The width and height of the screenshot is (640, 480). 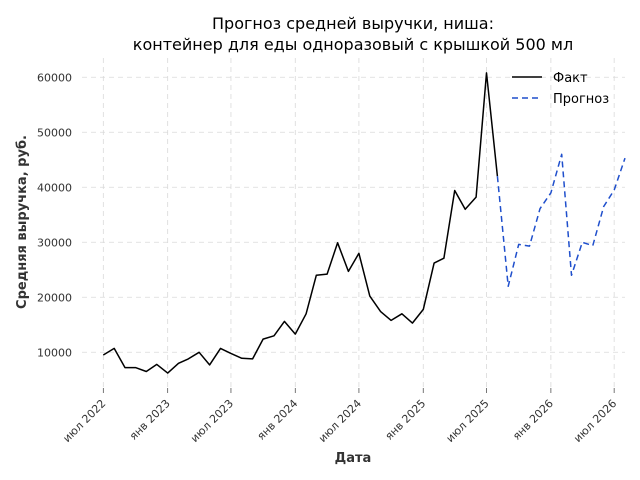 What do you see at coordinates (561, 220) in the screenshot?
I see `series-line-forecast` at bounding box center [561, 220].